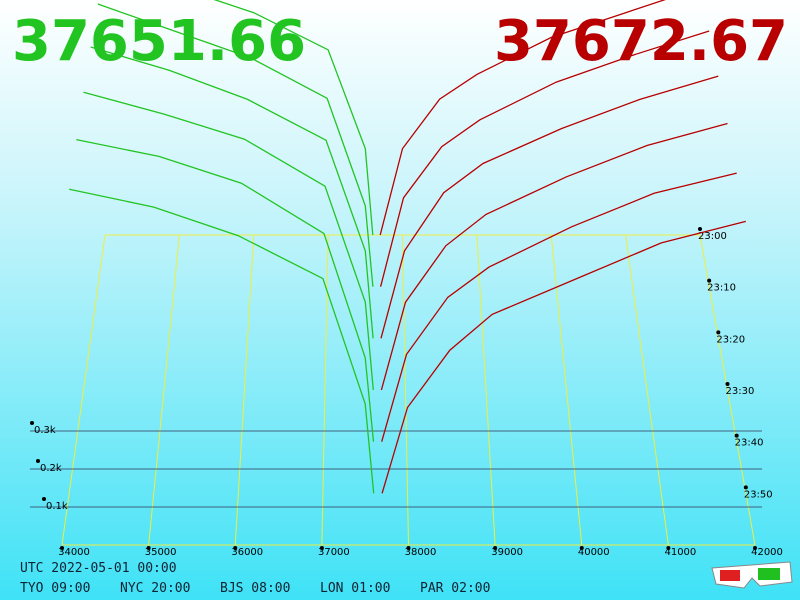 The height and width of the screenshot is (600, 800). I want to click on x-tick-label: 42000, so click(767, 552).